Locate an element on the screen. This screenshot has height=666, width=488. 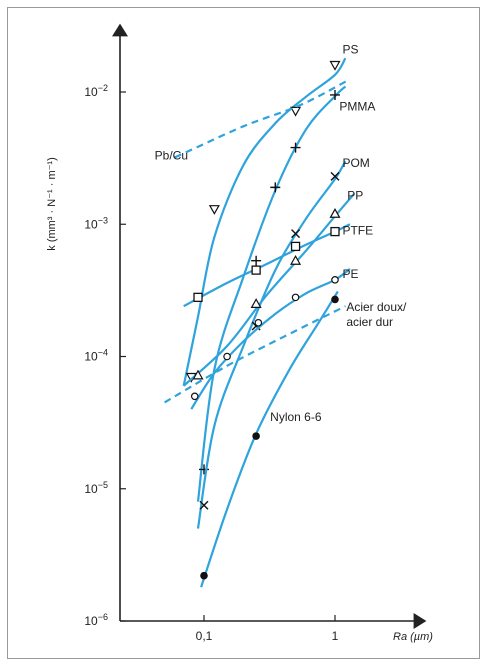
series-pp is located at coordinates (268, 290).